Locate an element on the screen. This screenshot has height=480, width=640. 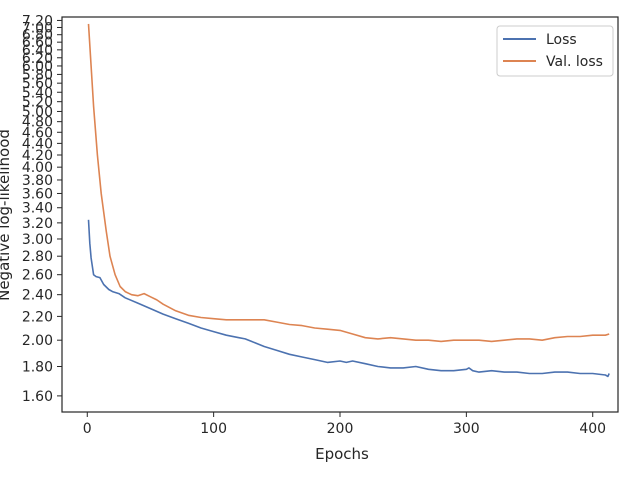
y-tick-label: 2.00 is located at coordinates (37, 341).